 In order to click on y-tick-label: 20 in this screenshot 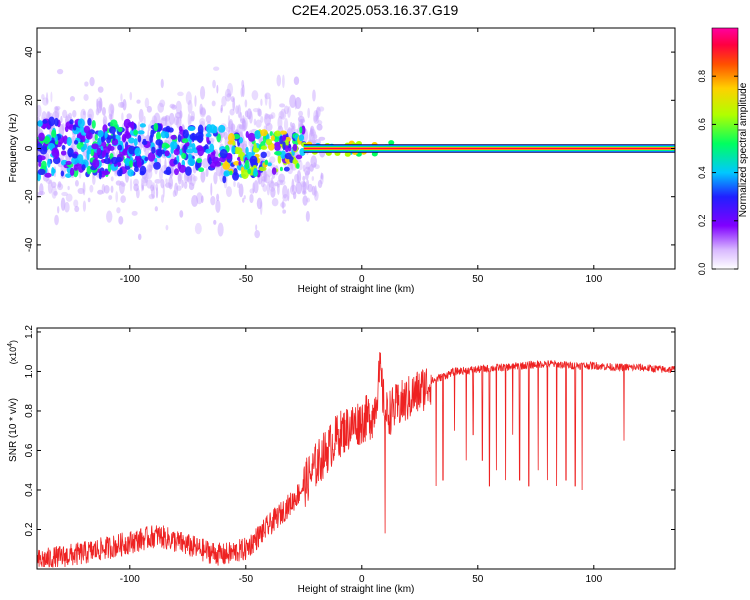, I will do `click(29, 100)`.